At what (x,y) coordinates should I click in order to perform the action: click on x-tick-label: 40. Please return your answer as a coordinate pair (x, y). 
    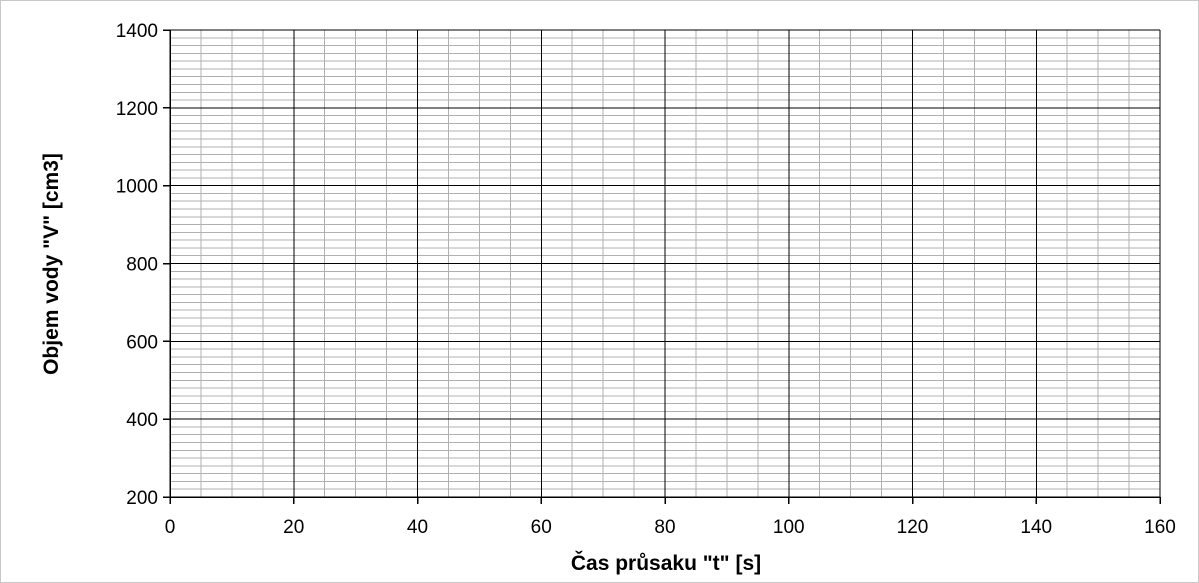
    Looking at the image, I should click on (417, 527).